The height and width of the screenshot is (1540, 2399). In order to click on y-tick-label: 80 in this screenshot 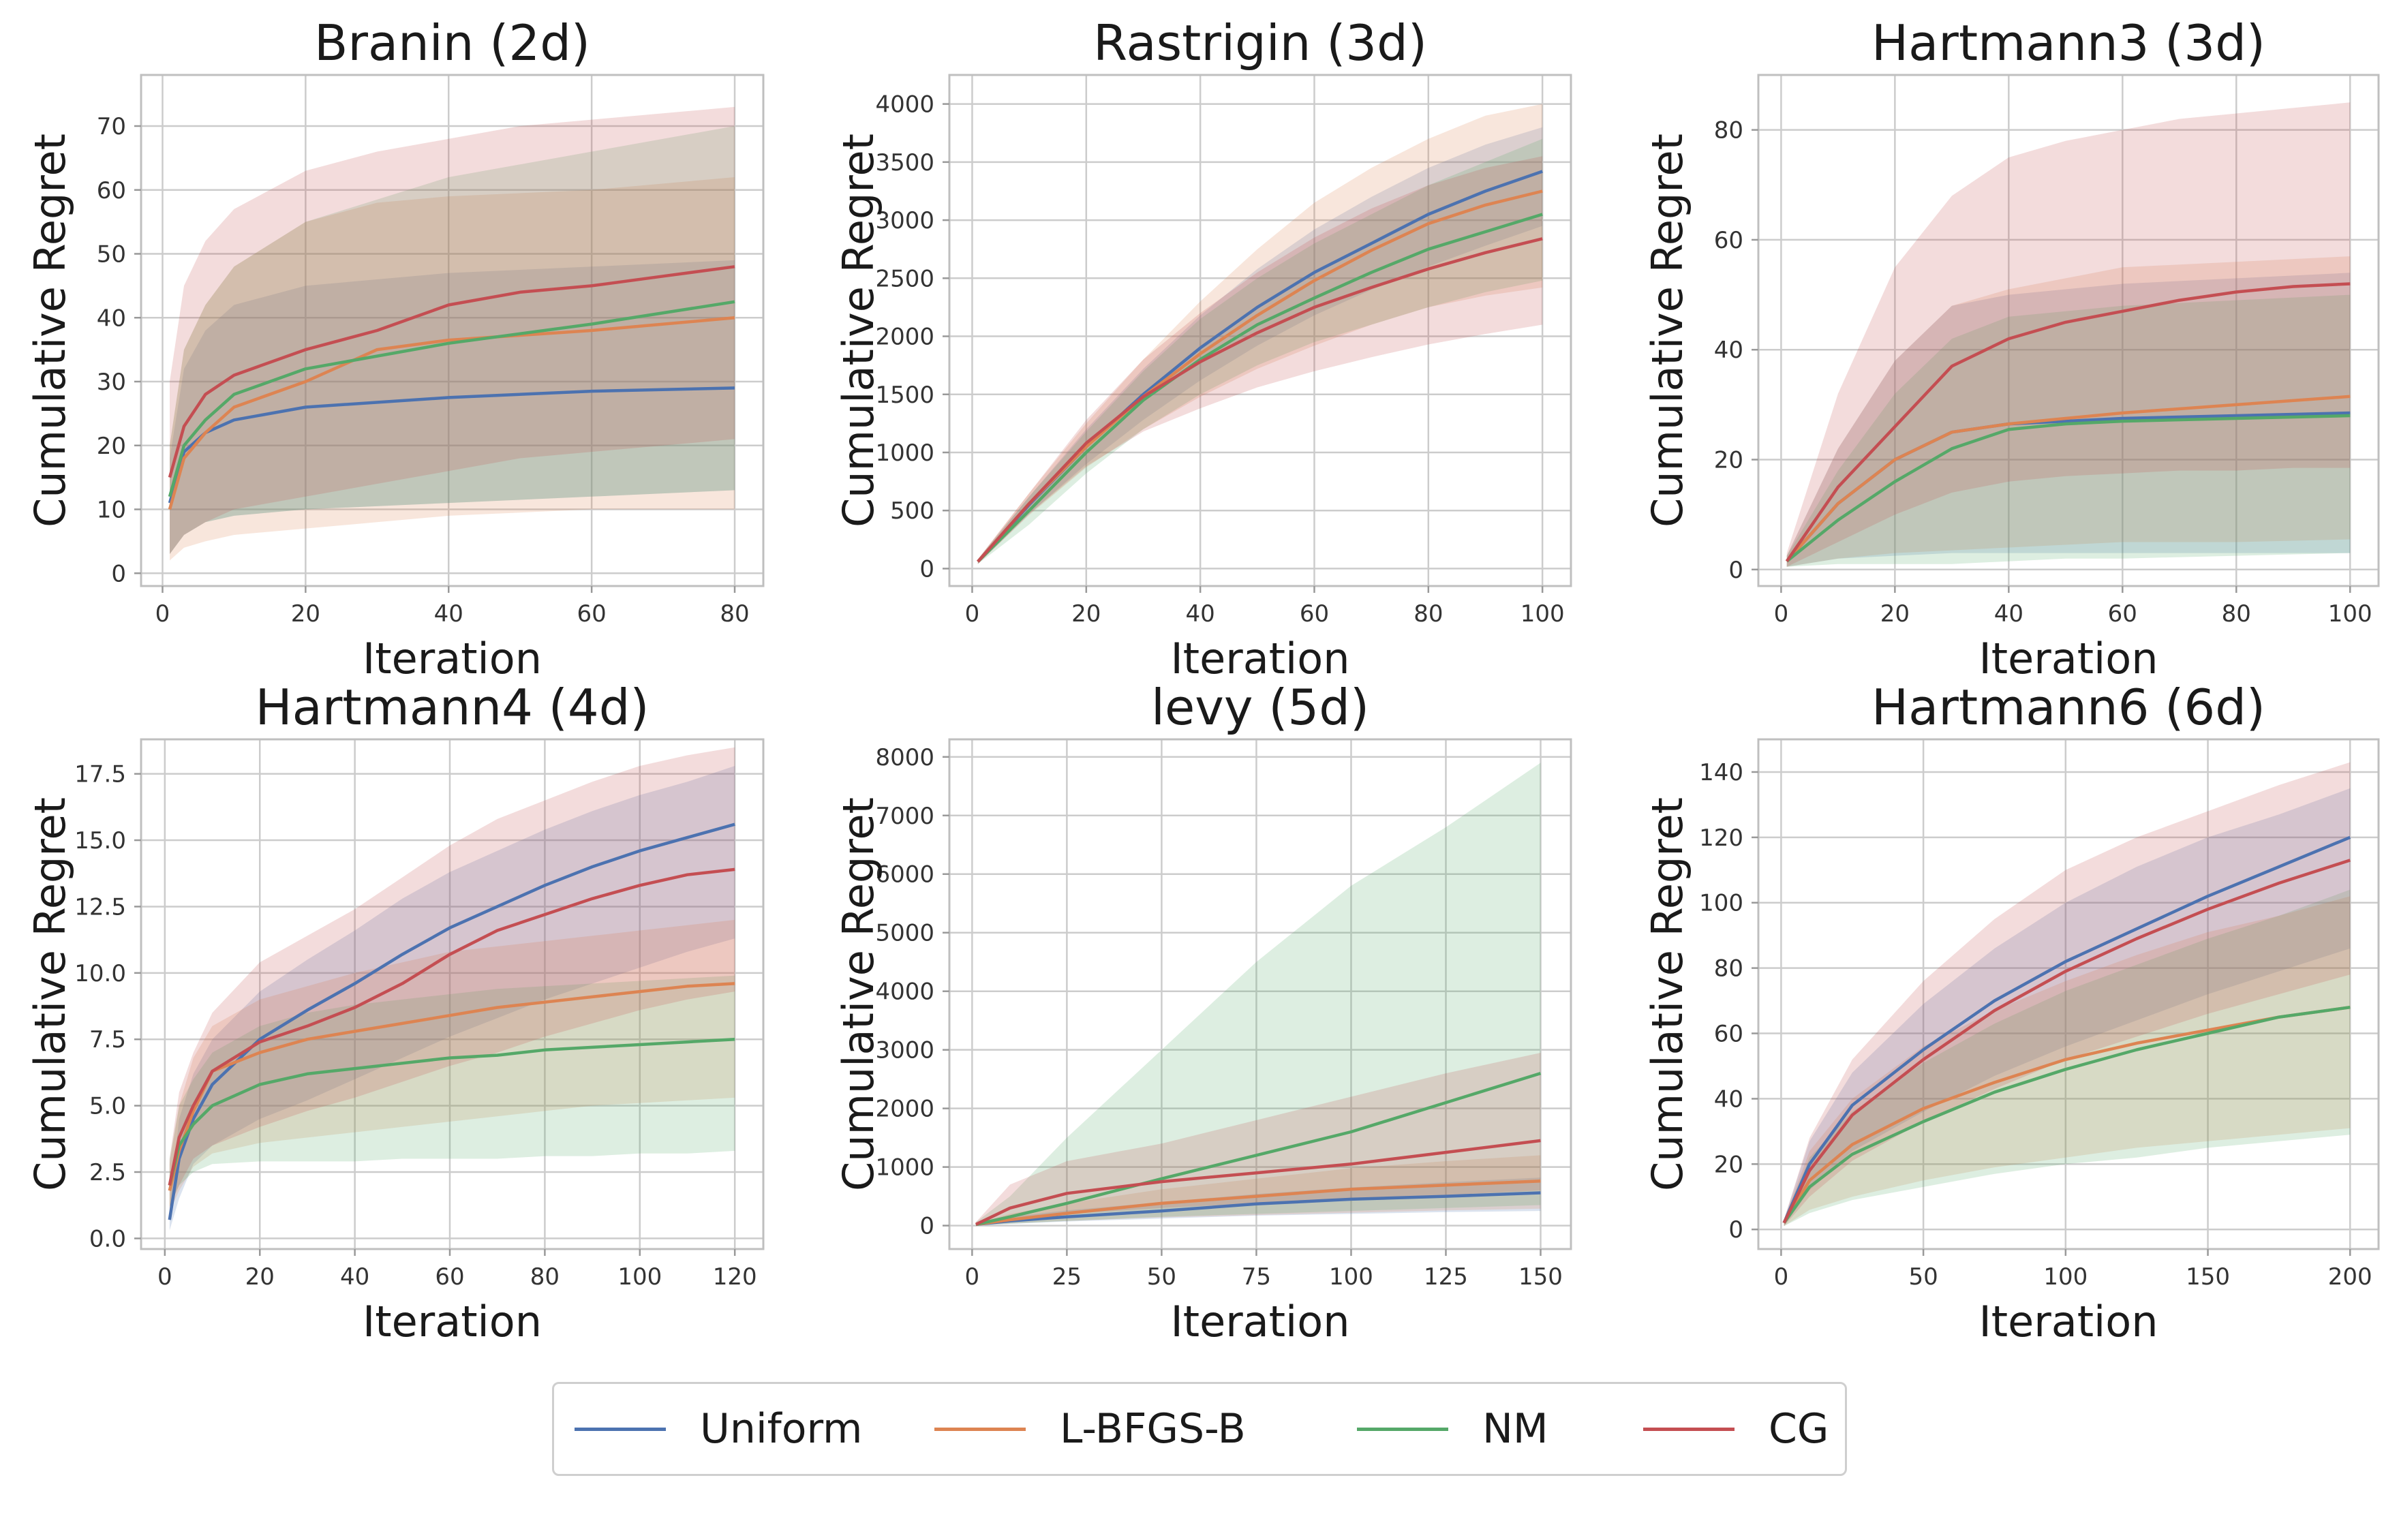, I will do `click(1728, 969)`.